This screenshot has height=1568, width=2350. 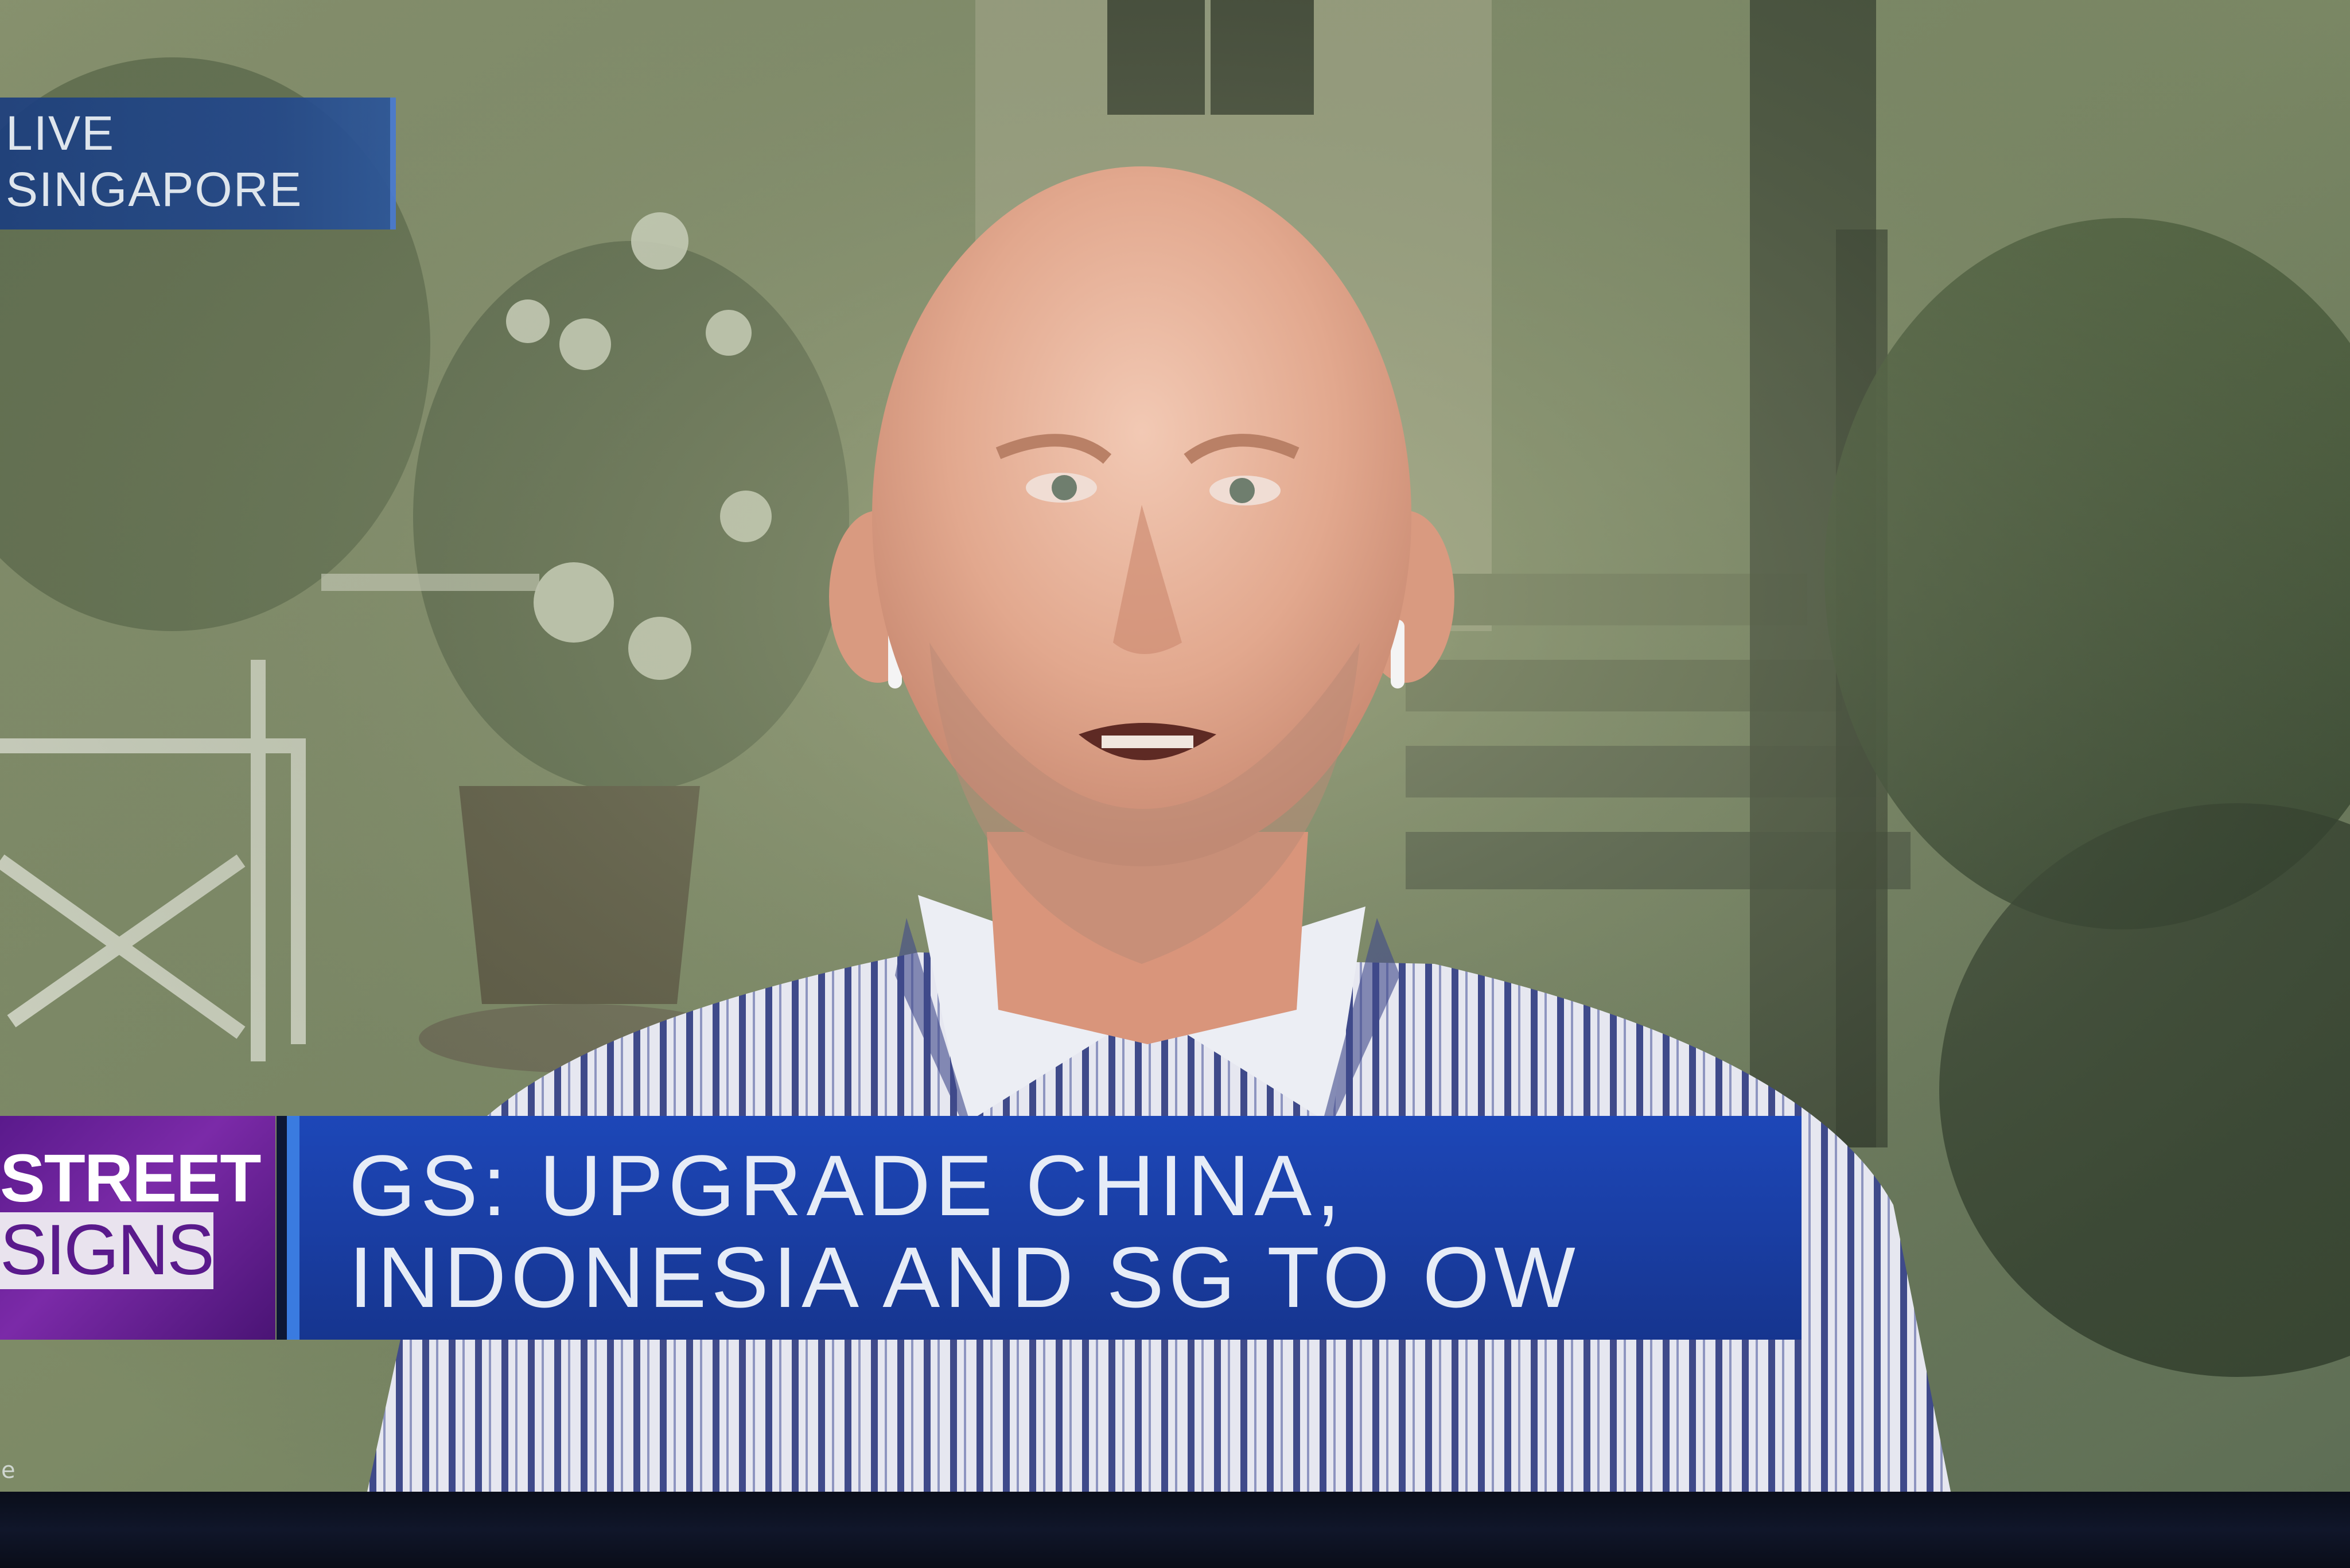 I want to click on live-label: LIVE, so click(x=60, y=133).